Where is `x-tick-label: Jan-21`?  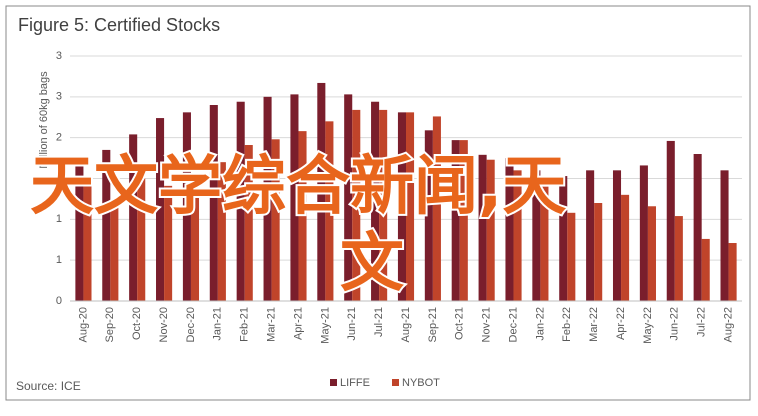 x-tick-label: Jan-21 is located at coordinates (218, 324).